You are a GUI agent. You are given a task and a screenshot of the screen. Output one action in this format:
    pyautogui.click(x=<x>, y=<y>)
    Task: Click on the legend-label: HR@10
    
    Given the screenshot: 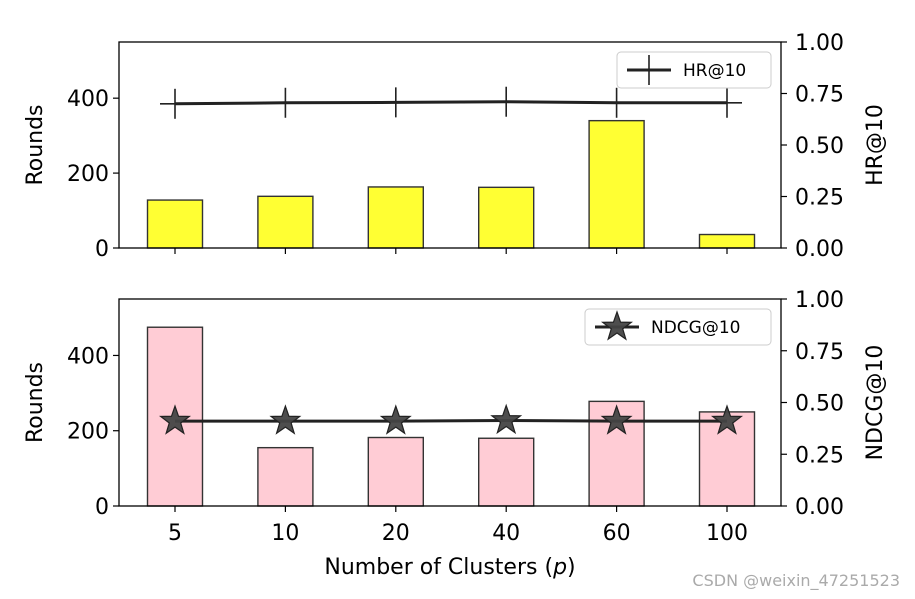 What is the action you would take?
    pyautogui.click(x=714, y=71)
    